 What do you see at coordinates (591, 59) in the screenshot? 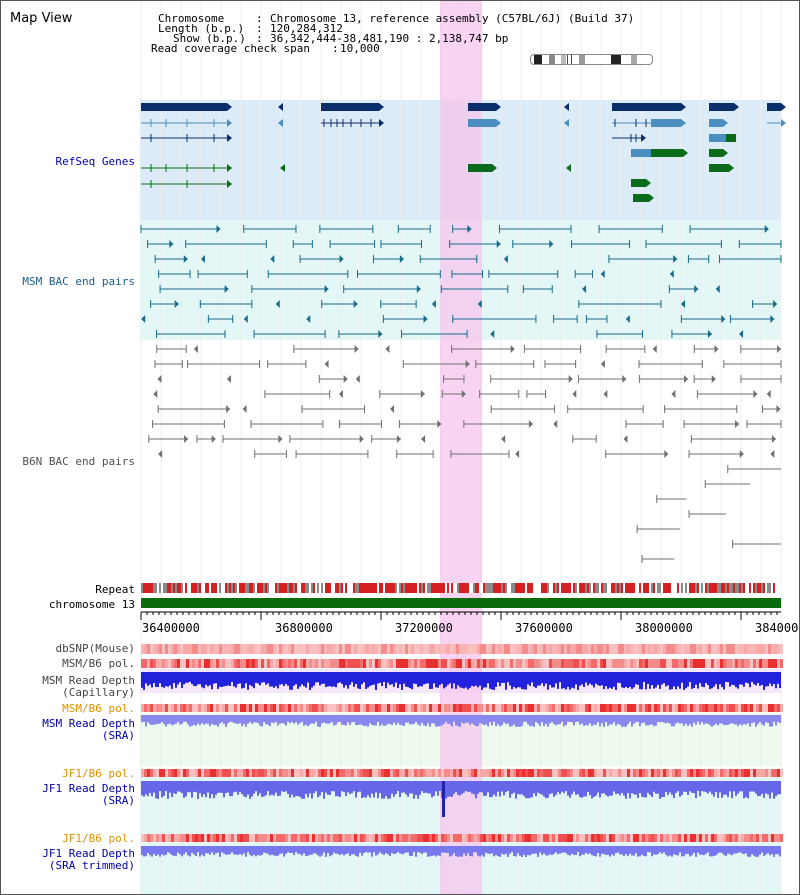
I see `chromosome-ideogram` at bounding box center [591, 59].